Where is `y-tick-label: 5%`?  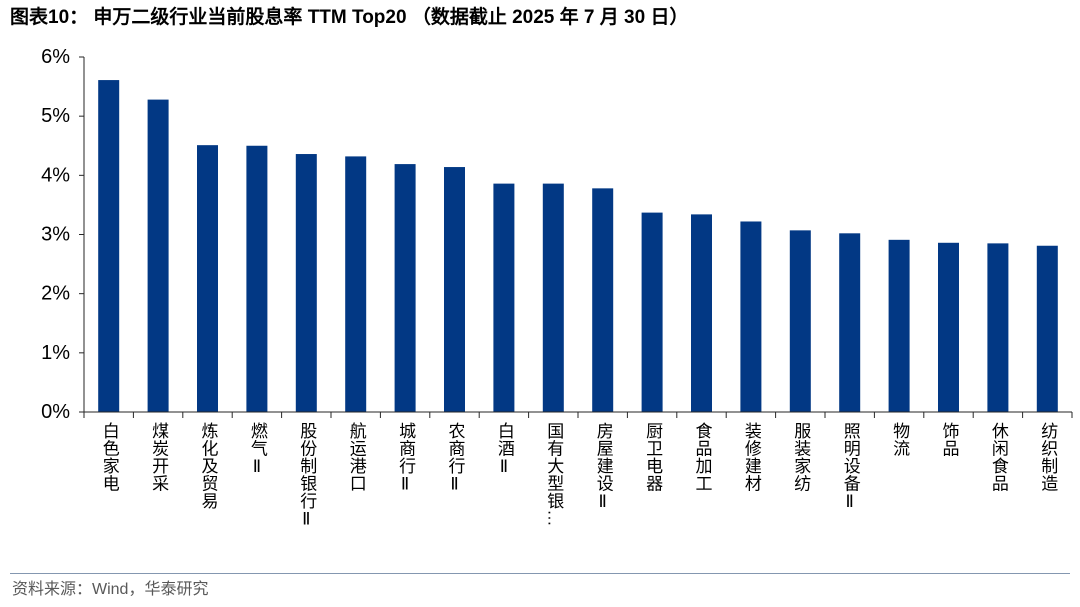
y-tick-label: 5% is located at coordinates (55, 116).